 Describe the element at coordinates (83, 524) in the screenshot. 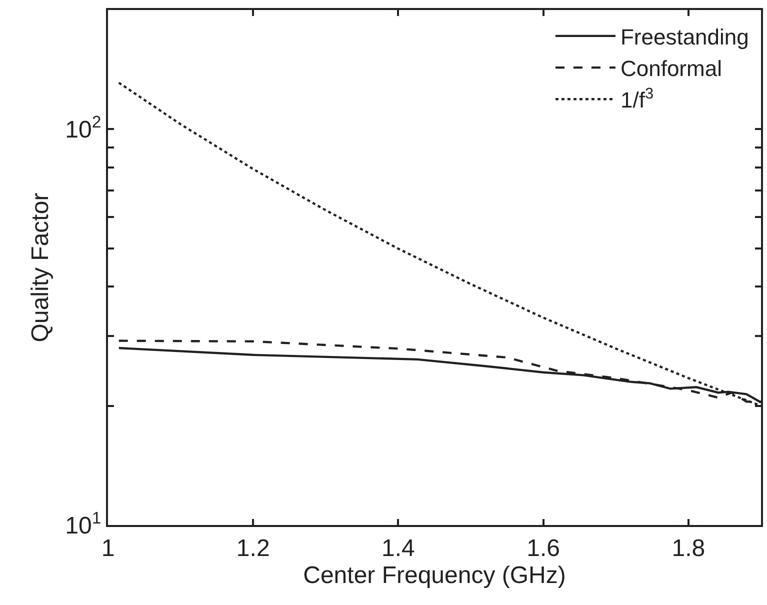

I see `y-tick-label: 10$^{1}$` at that location.